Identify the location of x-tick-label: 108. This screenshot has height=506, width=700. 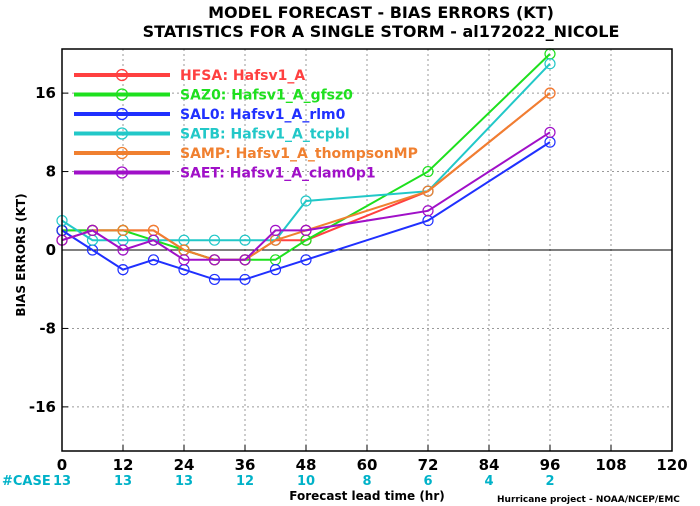
(610, 465).